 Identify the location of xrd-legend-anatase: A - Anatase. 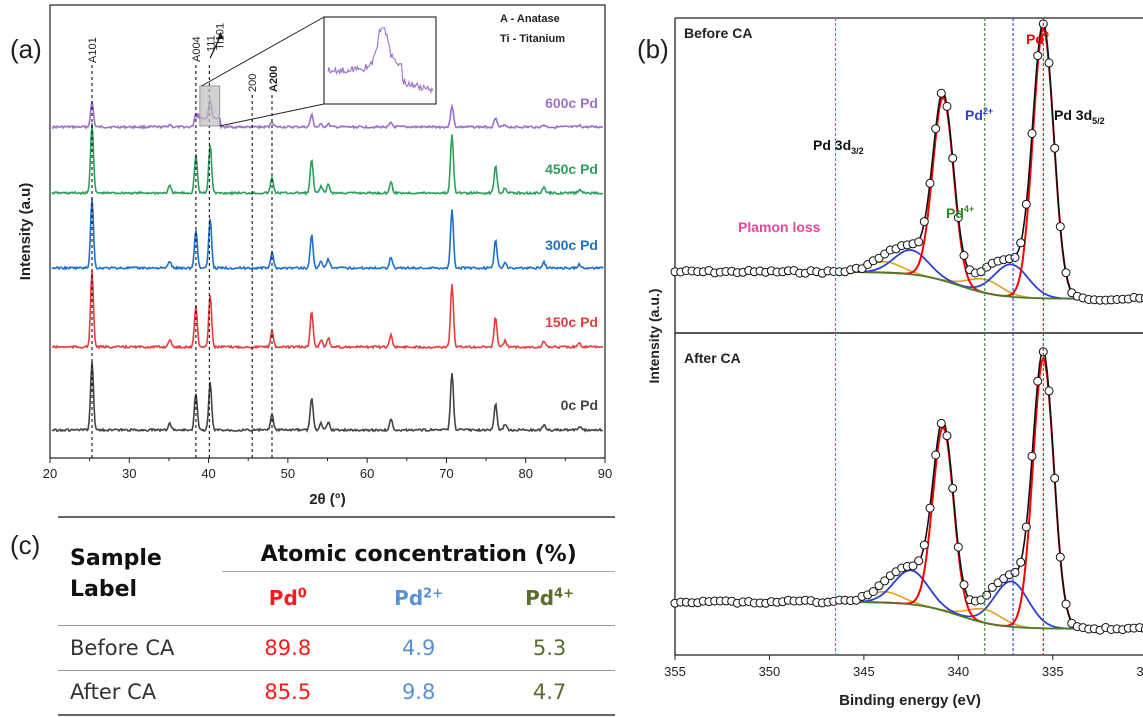
(530, 19).